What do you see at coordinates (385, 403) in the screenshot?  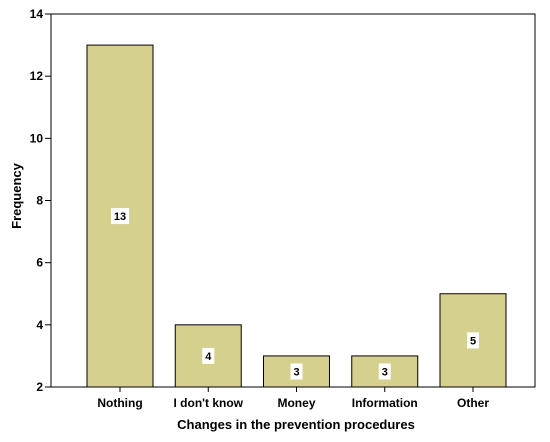 I see `x-tick-label: Information` at bounding box center [385, 403].